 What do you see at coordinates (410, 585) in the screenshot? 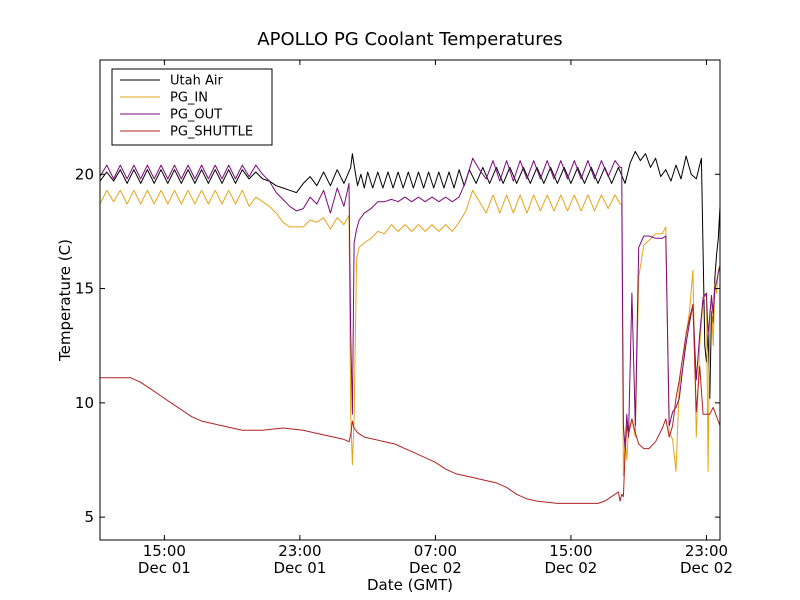
I see `x-axis-label: Date (GMT)` at bounding box center [410, 585].